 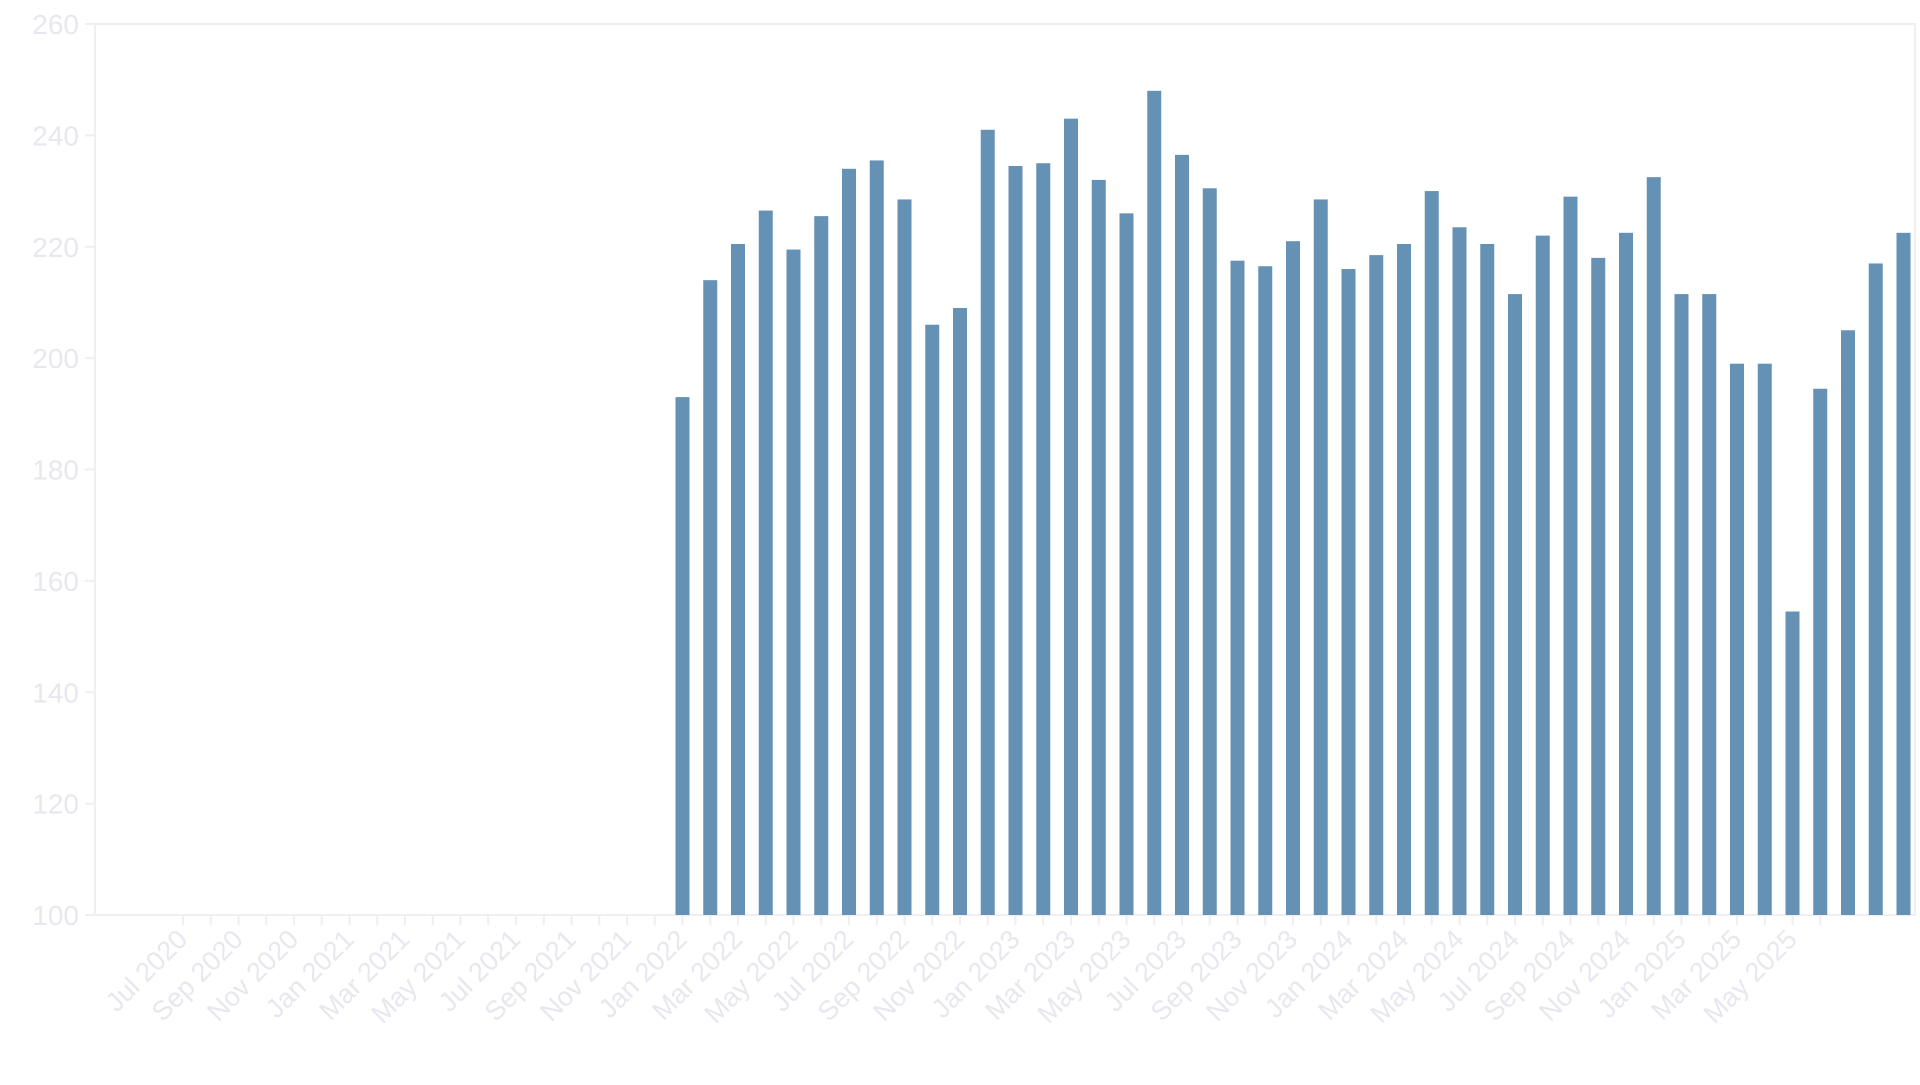 What do you see at coordinates (55, 135) in the screenshot?
I see `y-tick-label: 240` at bounding box center [55, 135].